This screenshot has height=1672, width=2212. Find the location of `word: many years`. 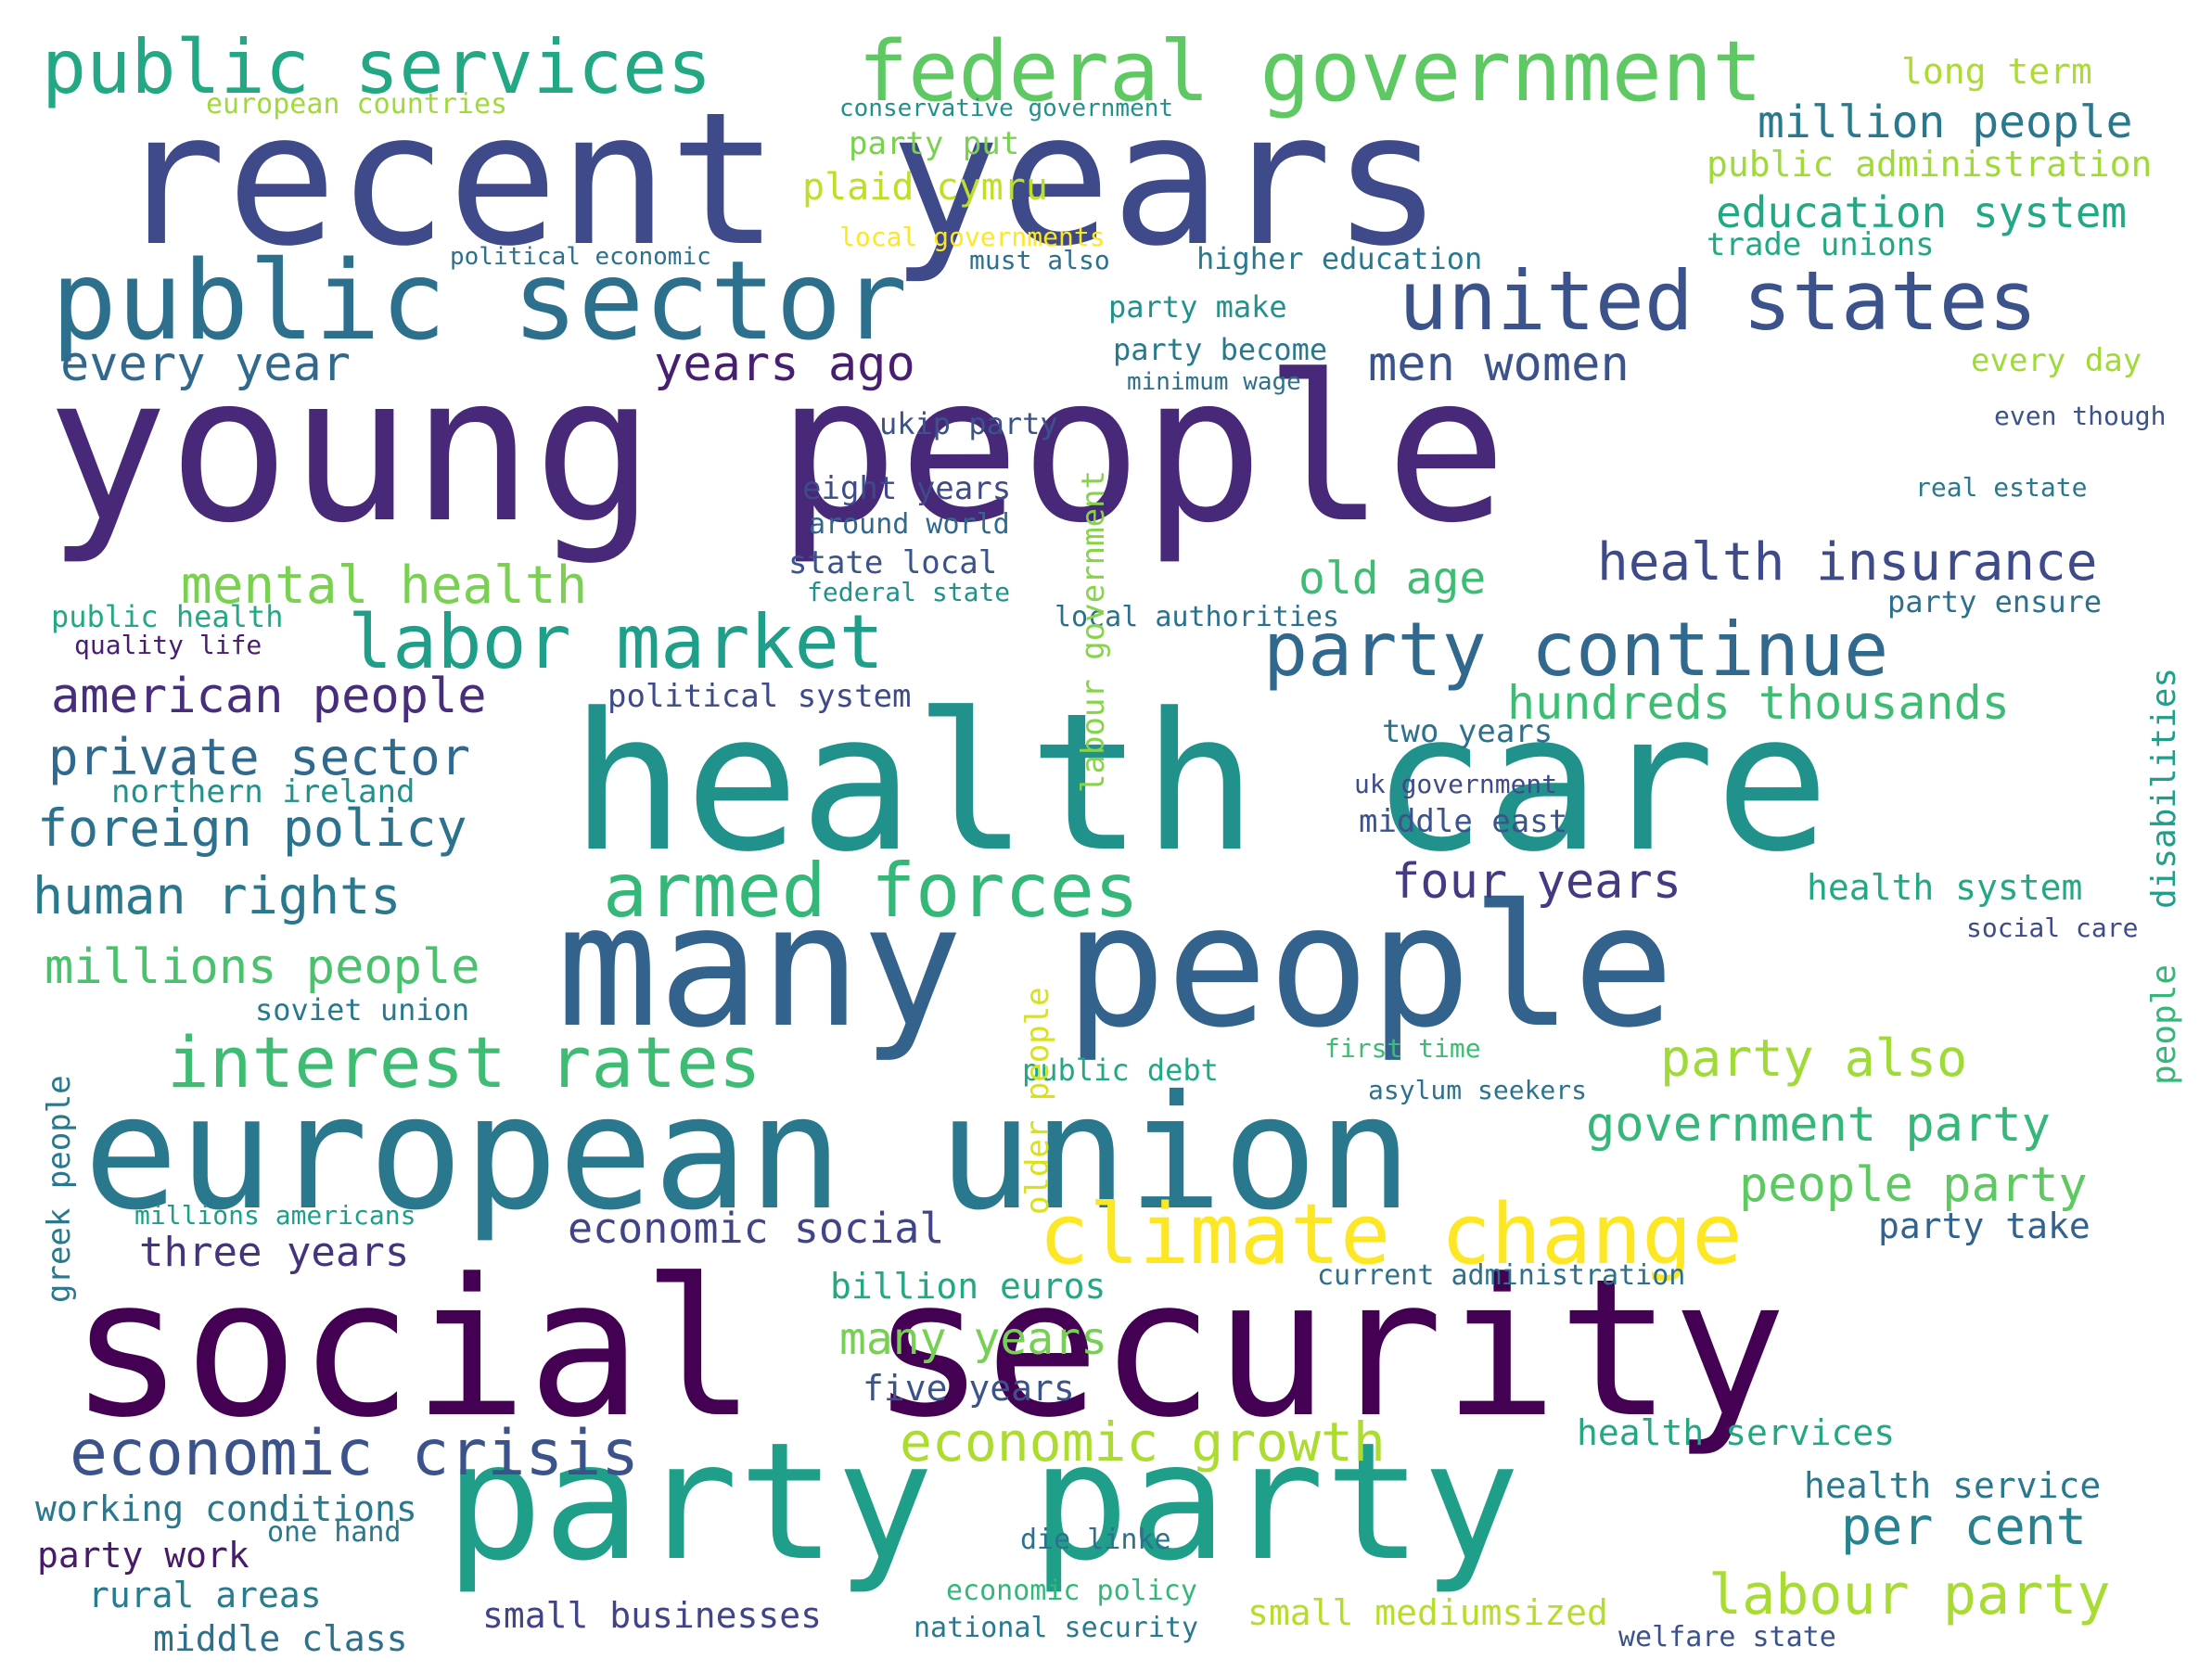

word: many years is located at coordinates (973, 1339).